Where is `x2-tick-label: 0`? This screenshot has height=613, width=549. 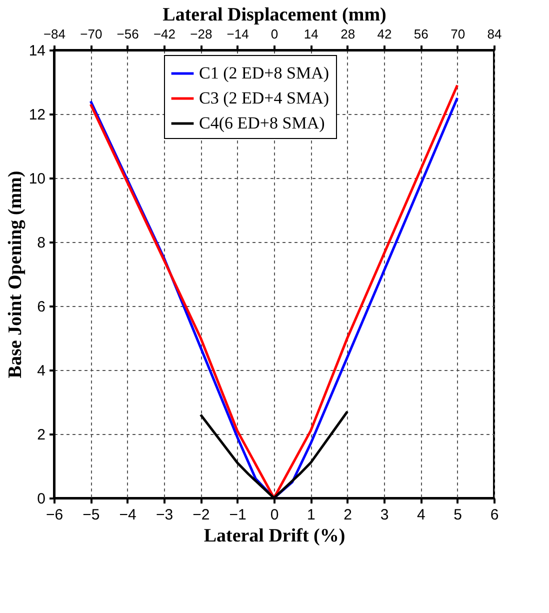 x2-tick-label: 0 is located at coordinates (274, 34).